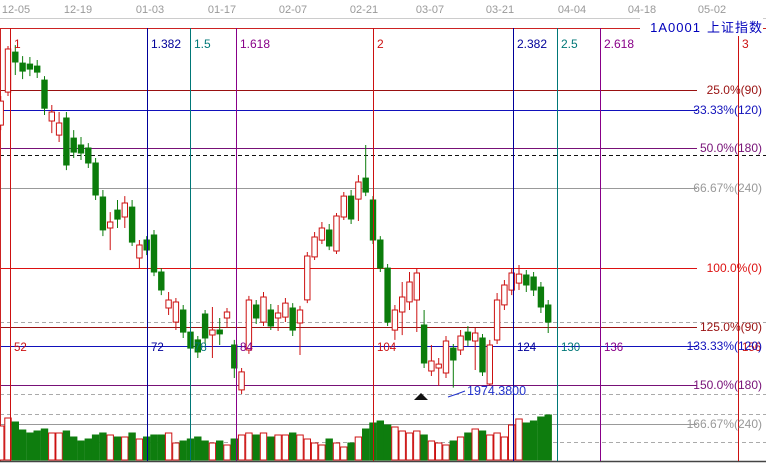 The image size is (766, 463). What do you see at coordinates (613, 348) in the screenshot?
I see `fib-daycount-label: 136` at bounding box center [613, 348].